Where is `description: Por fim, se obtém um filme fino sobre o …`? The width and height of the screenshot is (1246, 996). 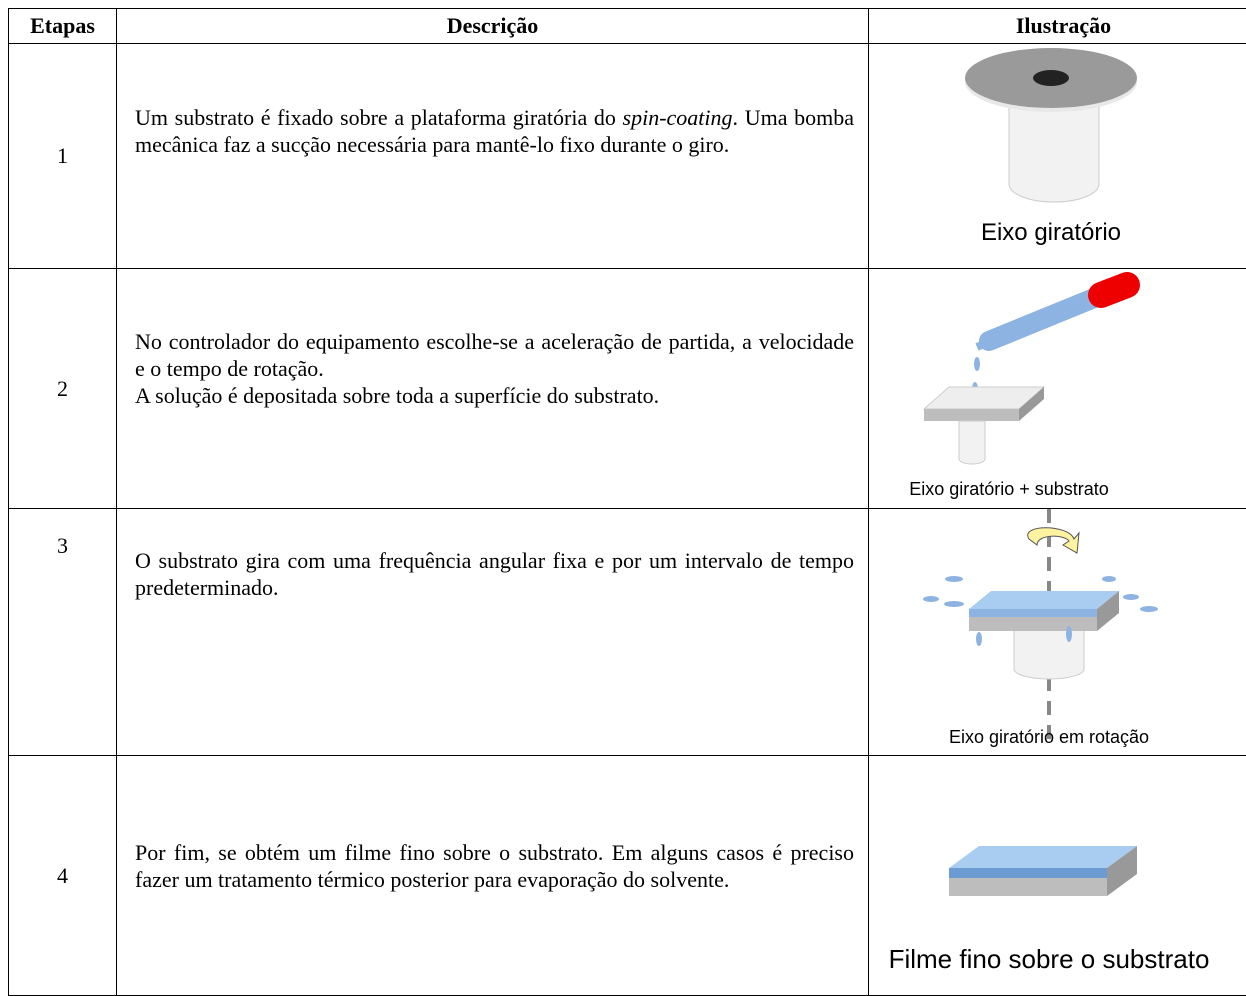
description: Por fim, se obtém um filme fino sobre o … is located at coordinates (493, 876).